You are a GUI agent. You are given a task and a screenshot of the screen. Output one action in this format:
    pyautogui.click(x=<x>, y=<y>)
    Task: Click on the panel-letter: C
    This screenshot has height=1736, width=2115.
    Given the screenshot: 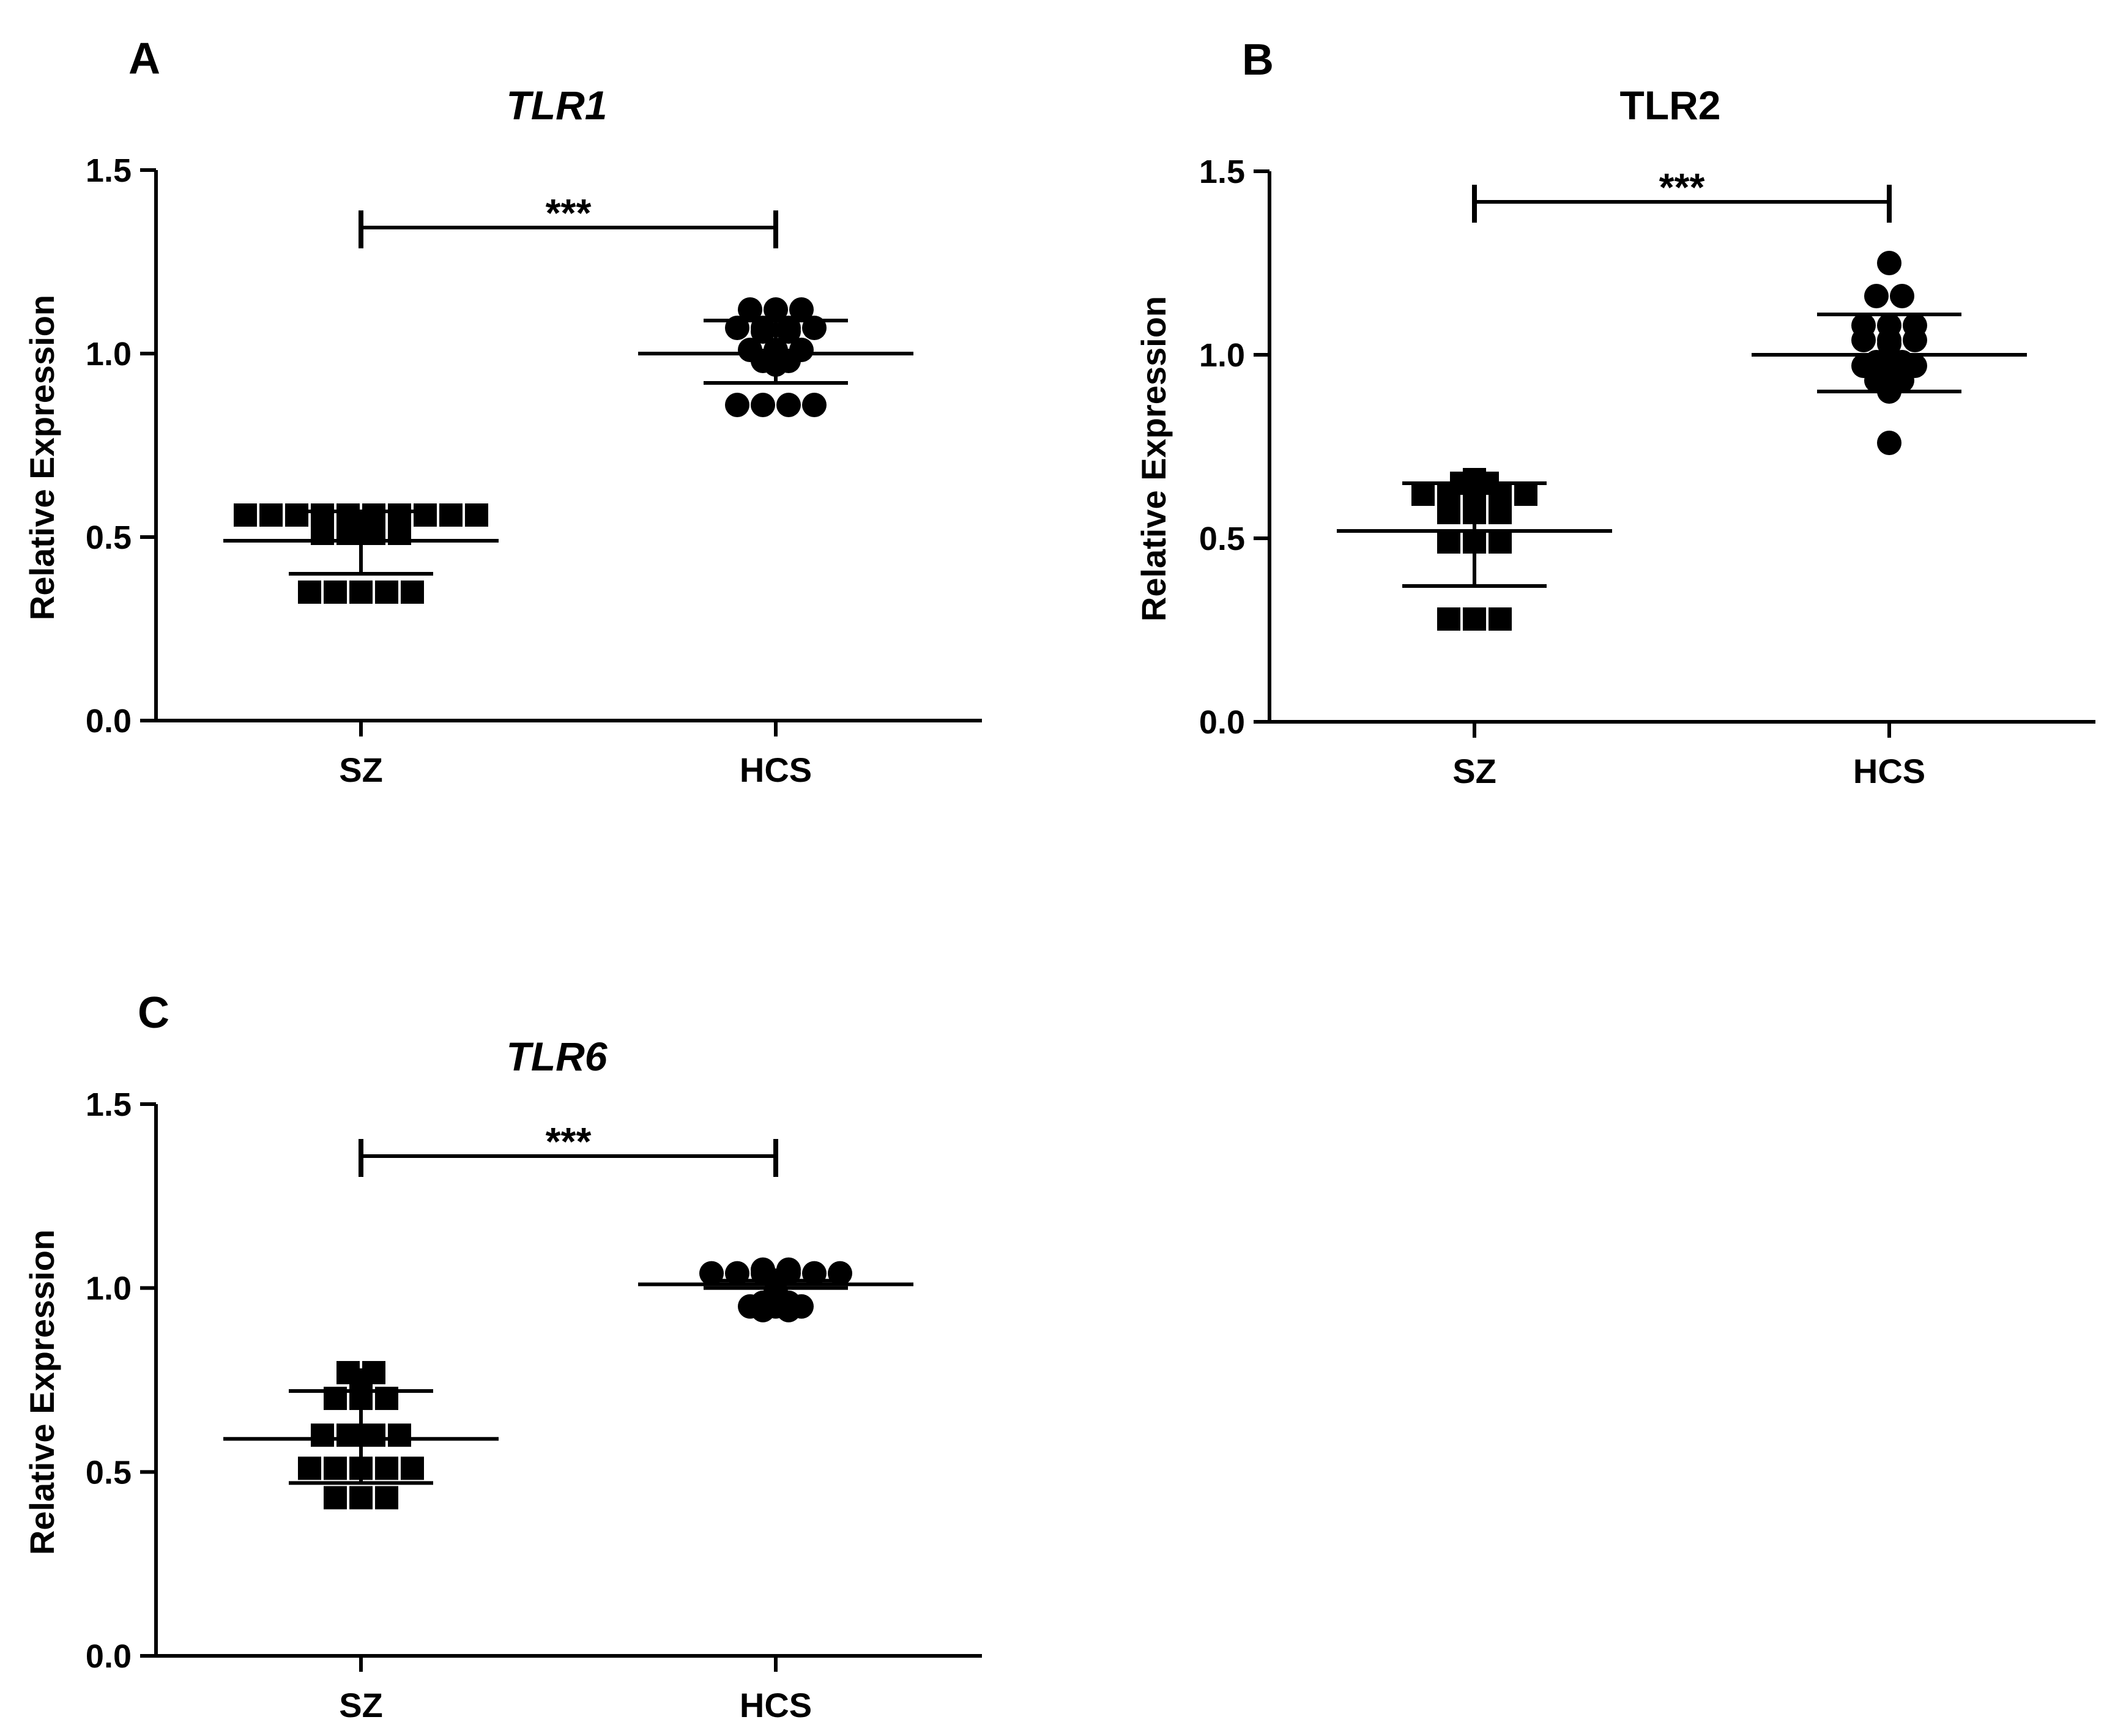 What is the action you would take?
    pyautogui.click(x=153, y=1013)
    